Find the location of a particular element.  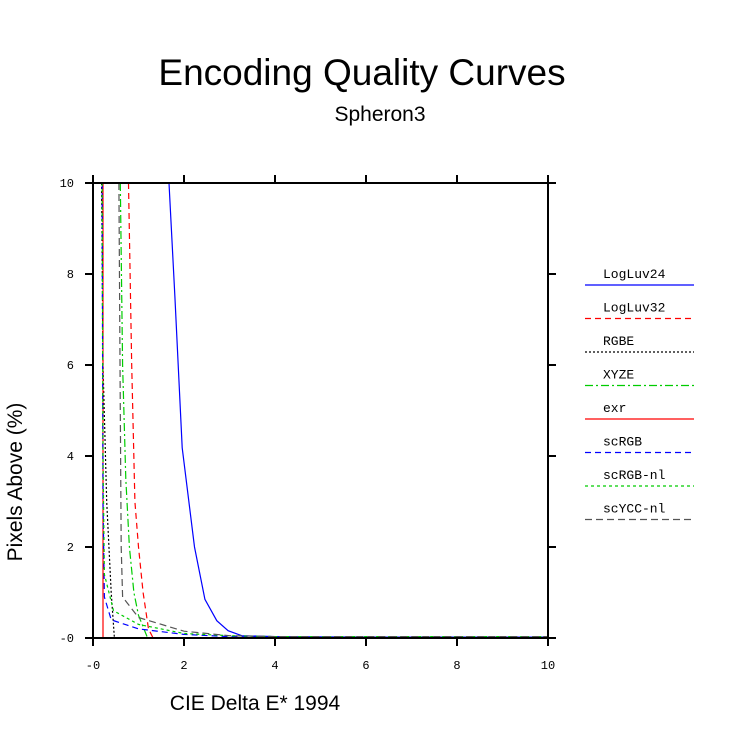

legend-item-scrgb: scRGB is located at coordinates (639, 444).